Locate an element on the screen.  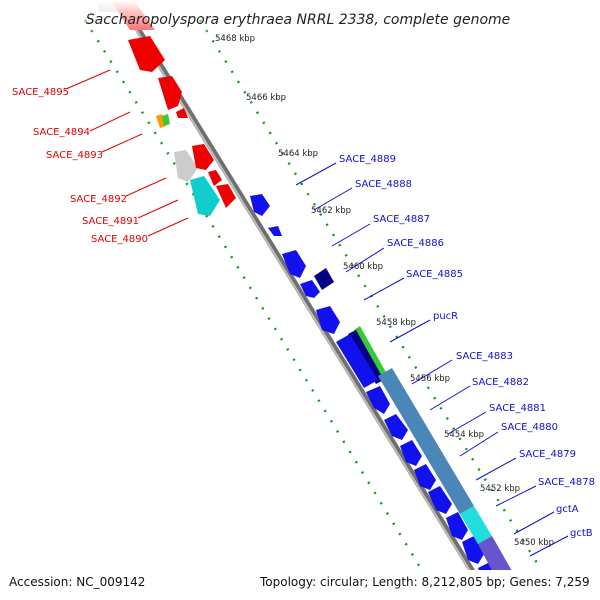
gene-label-sace-4879: SACE_4879 is located at coordinates (547, 454).